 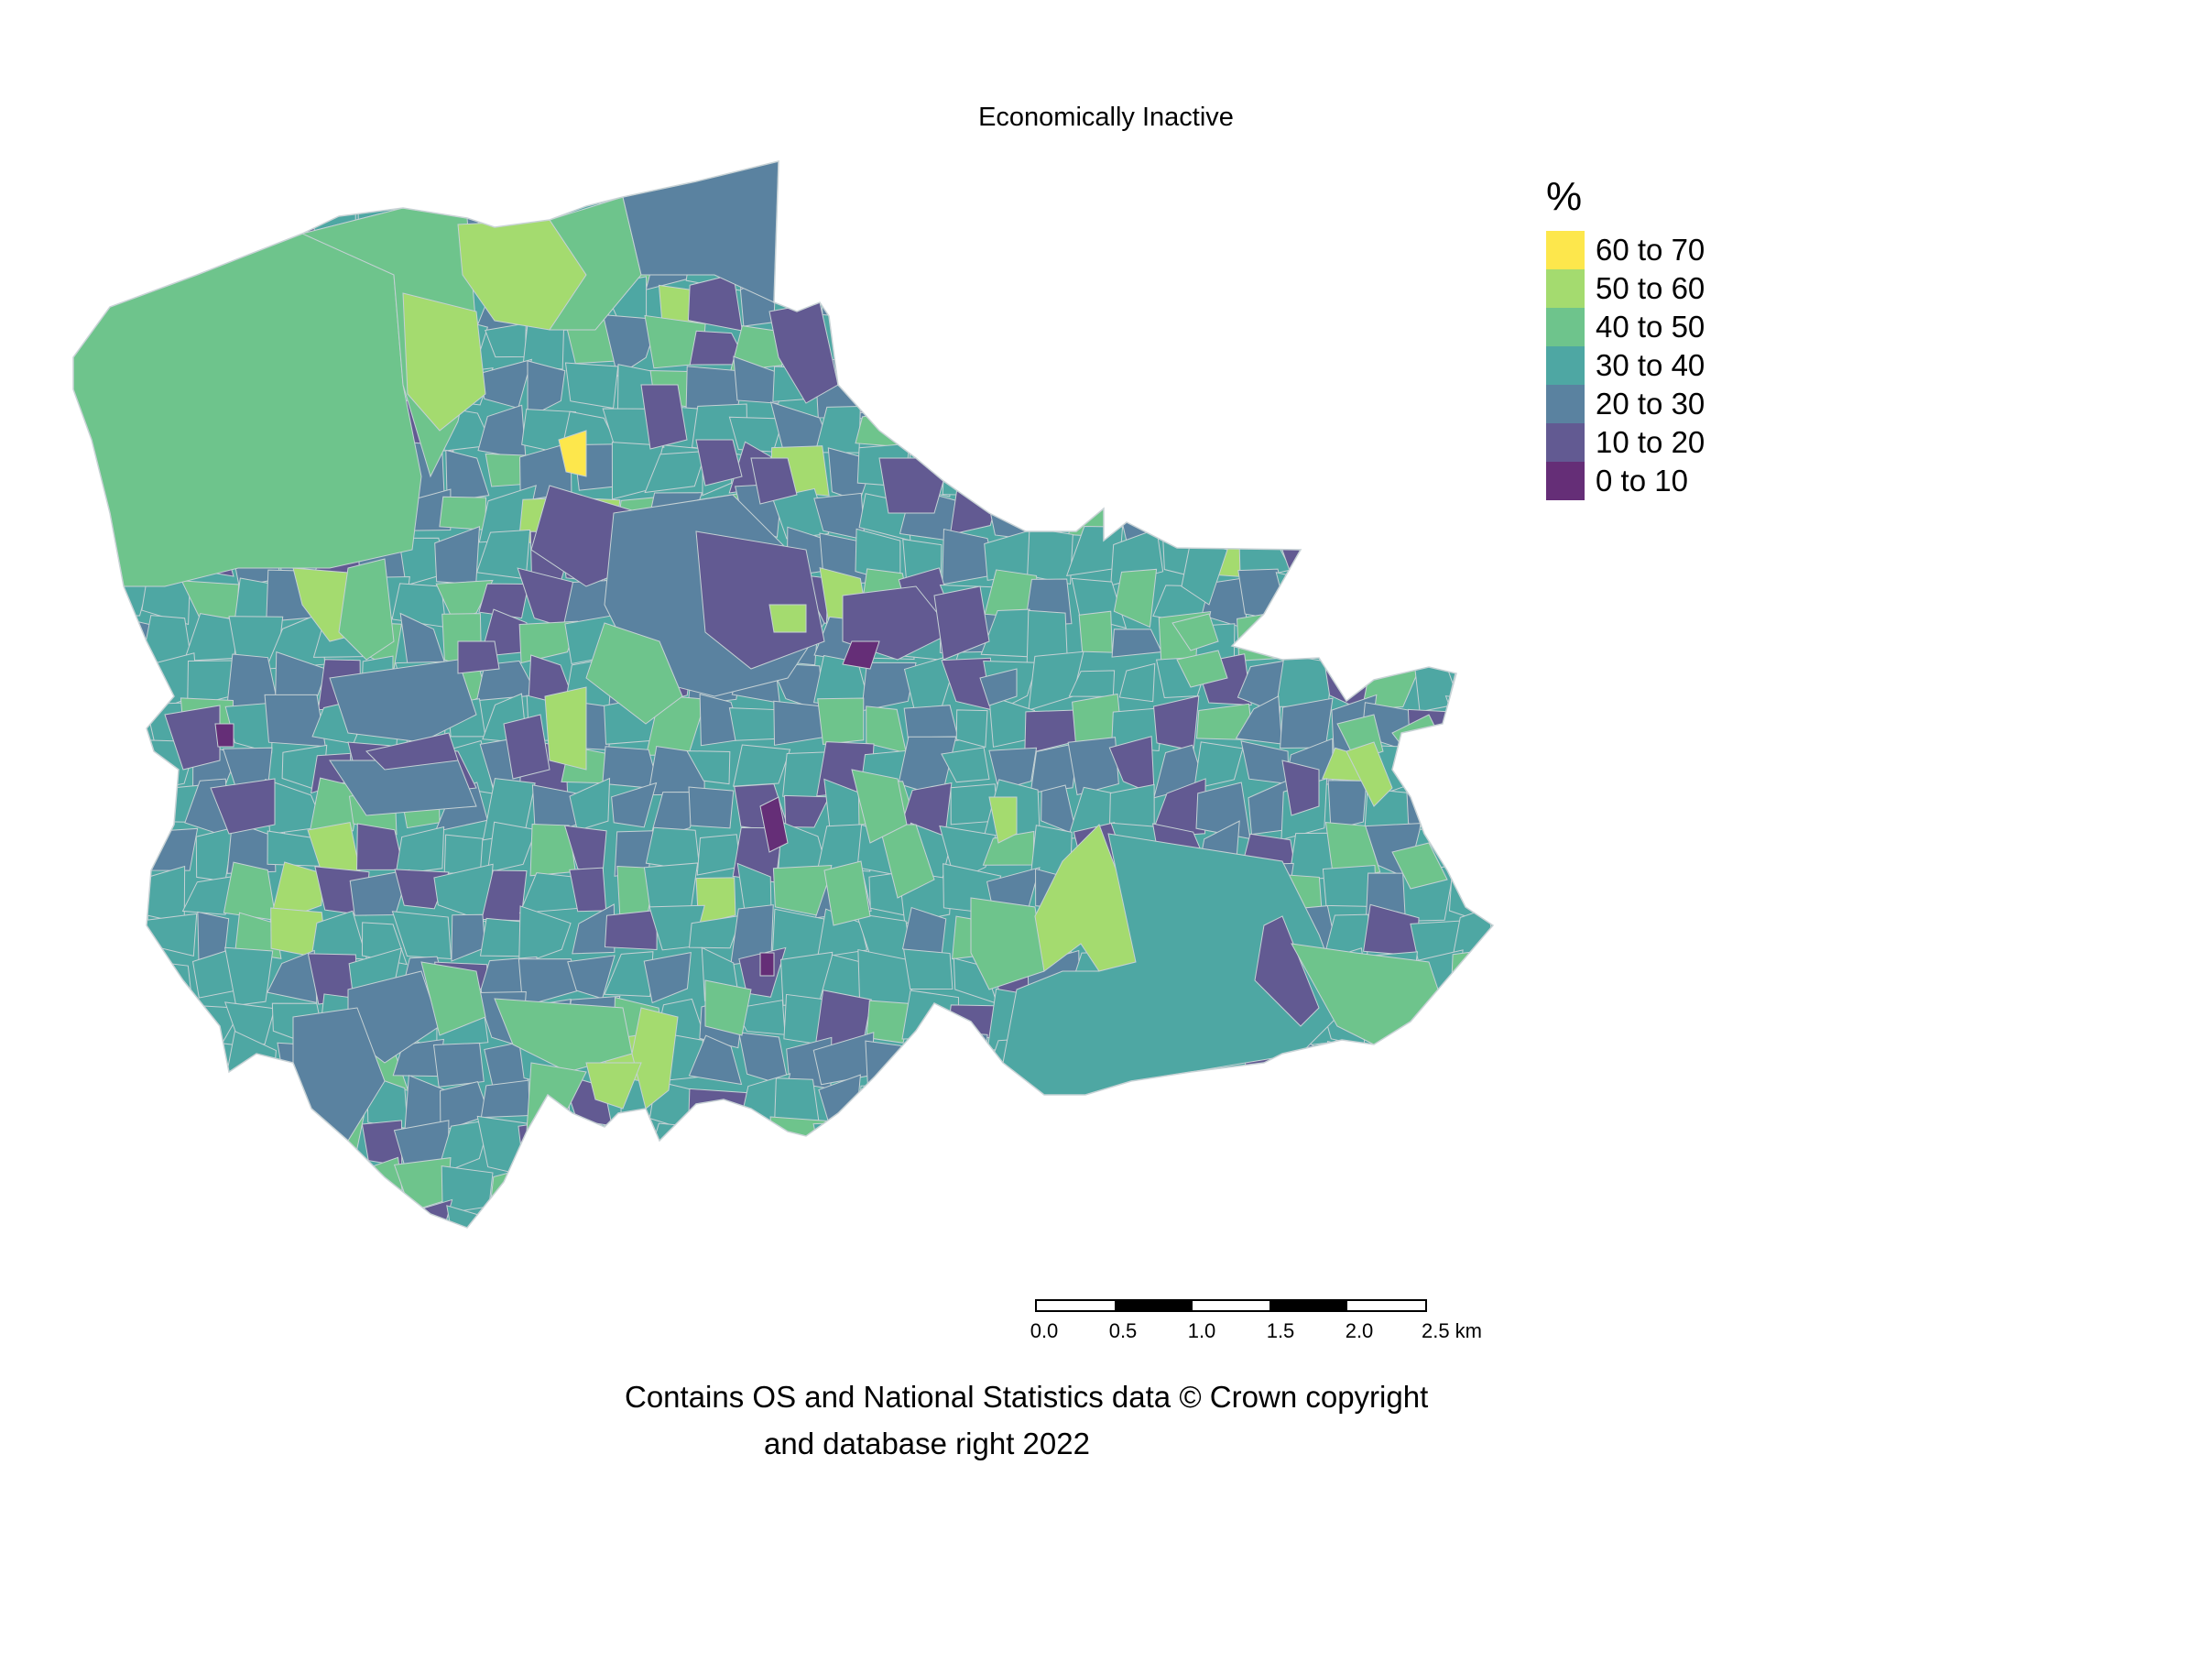 I want to click on scale-segment, so click(x=1076, y=1305).